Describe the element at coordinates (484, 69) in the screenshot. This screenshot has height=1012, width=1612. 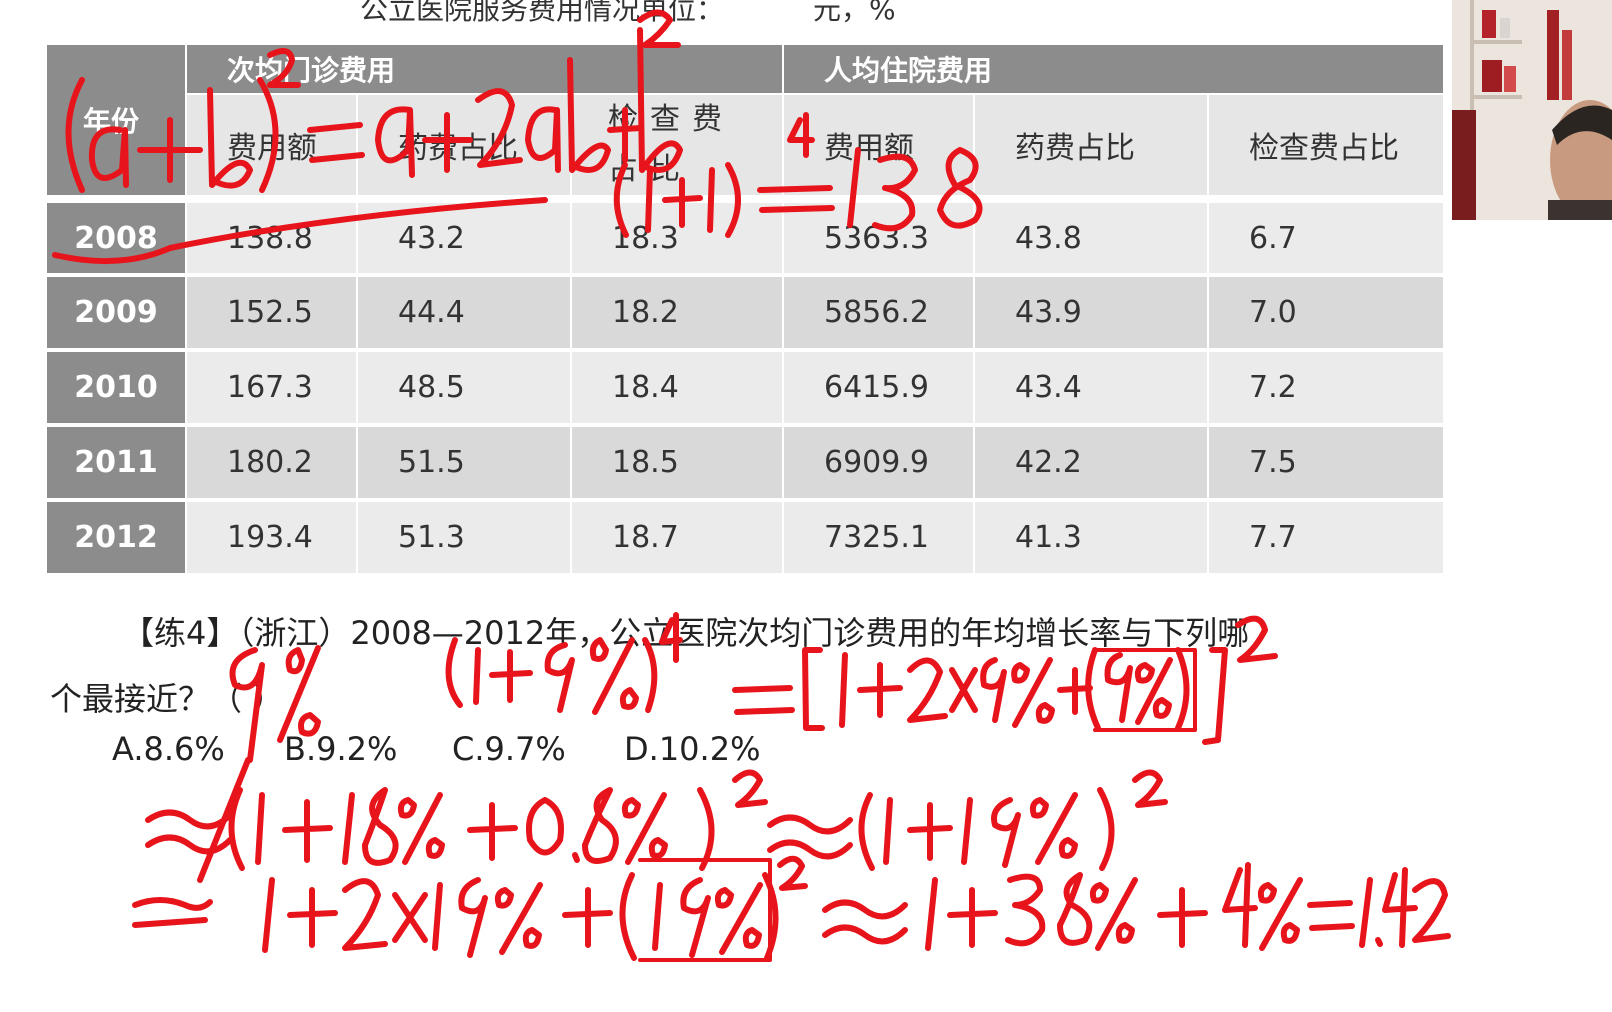
I see `group-header-outpatient: 次均门诊费用` at that location.